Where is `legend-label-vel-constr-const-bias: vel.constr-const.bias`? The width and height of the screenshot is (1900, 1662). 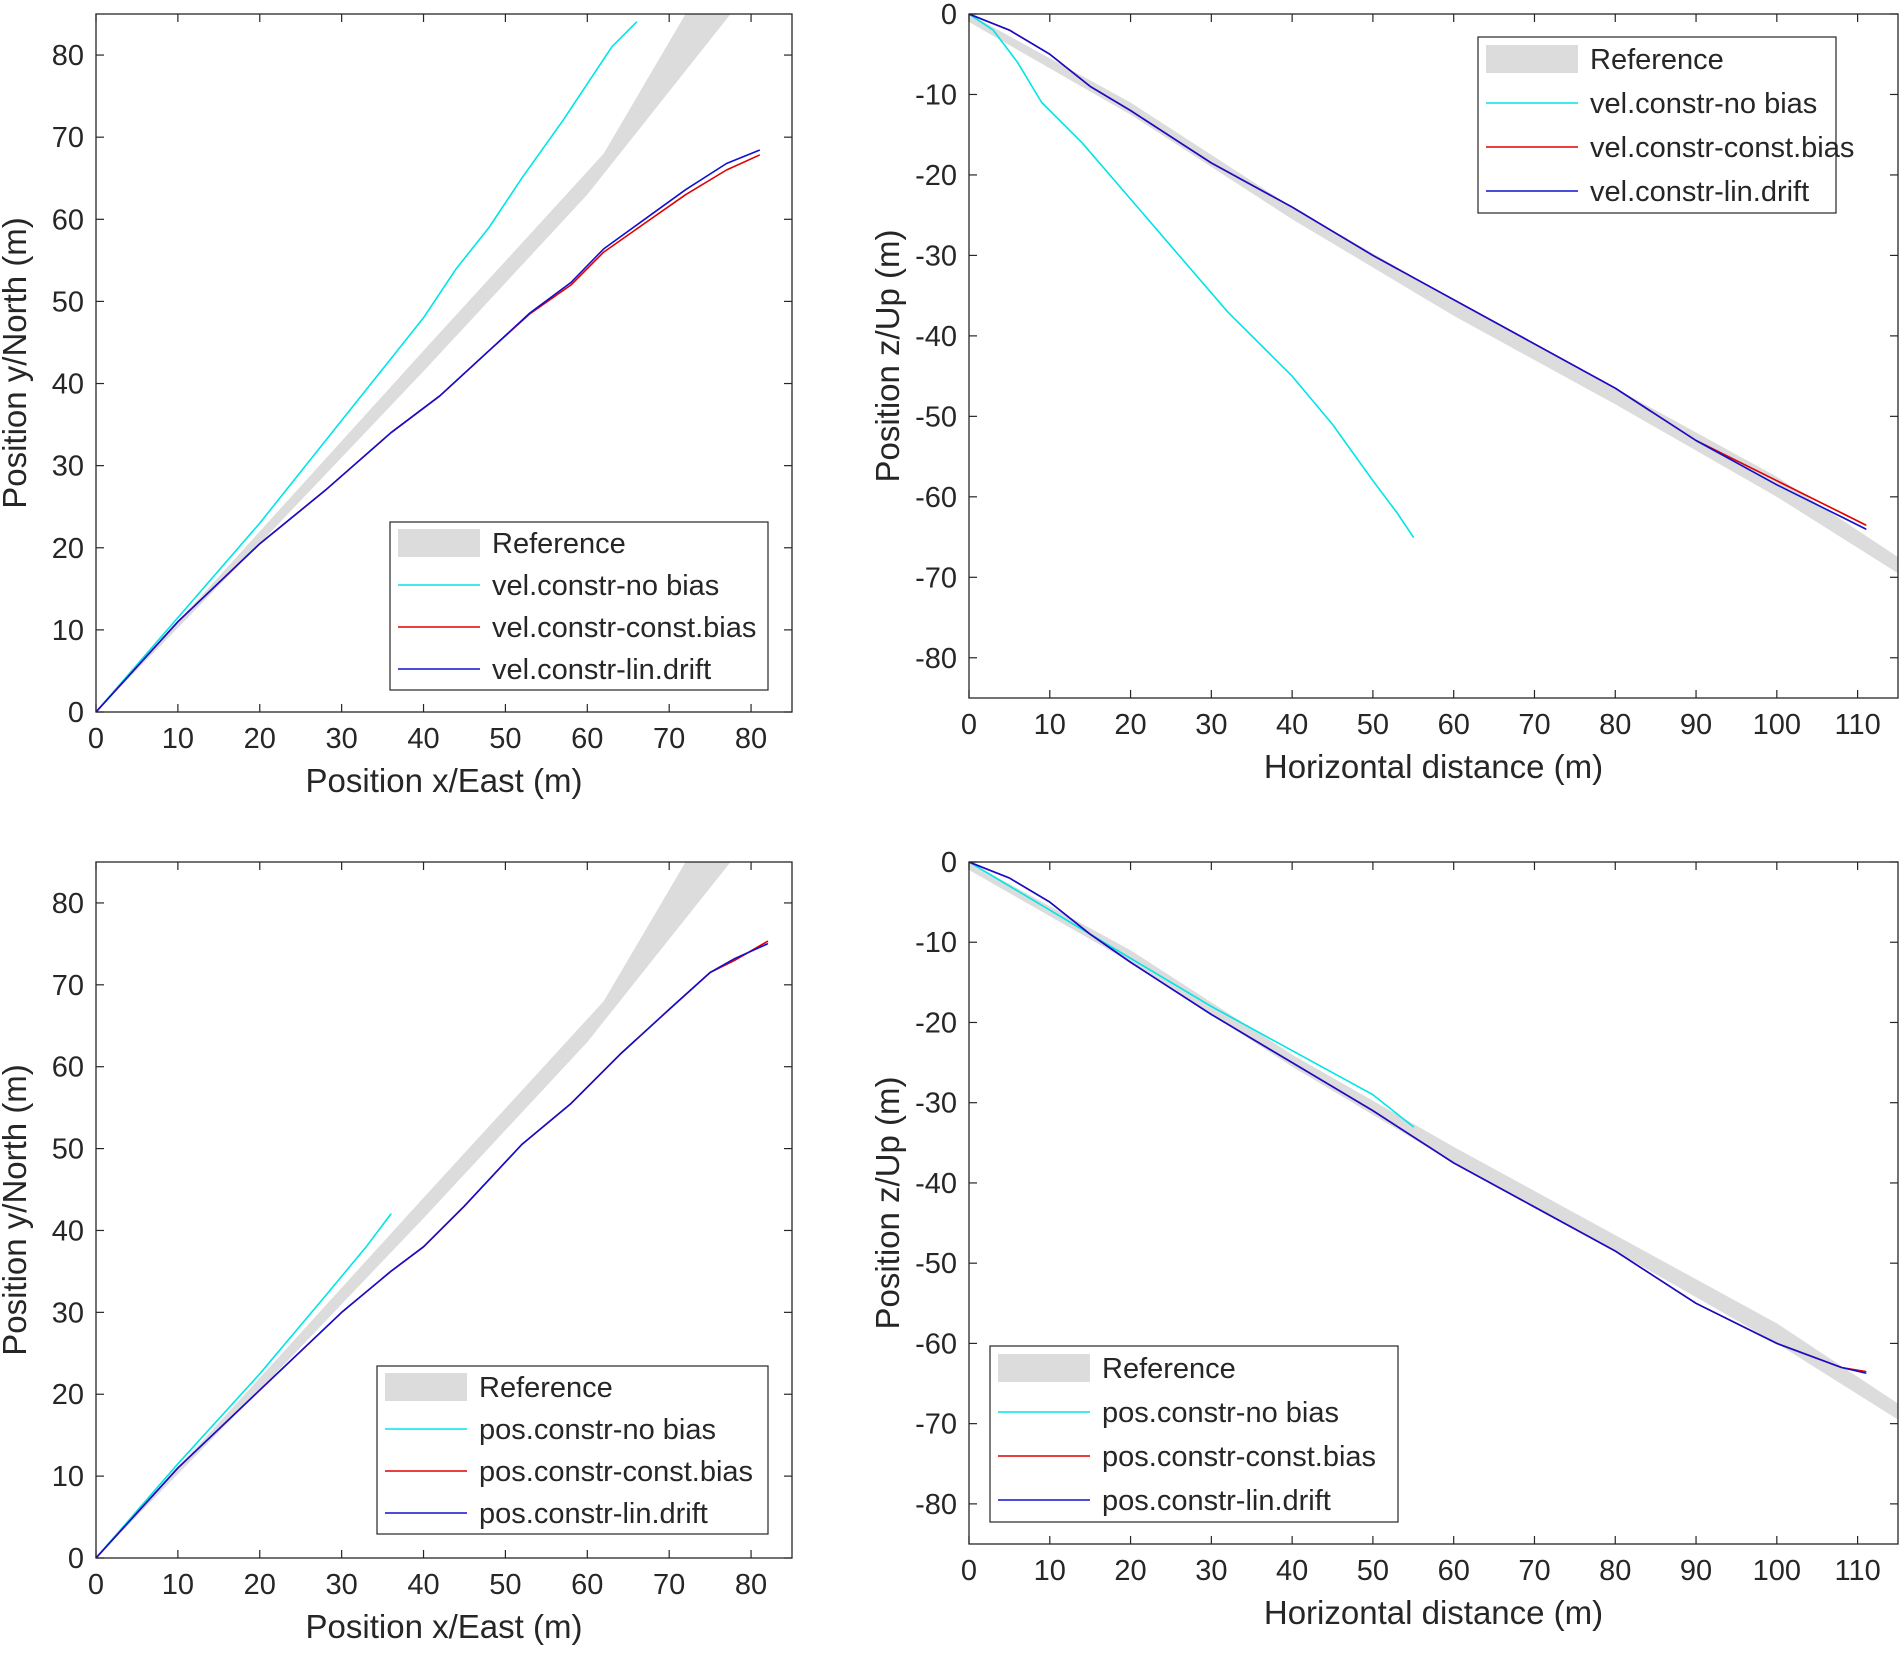 legend-label-vel-constr-const-bias: vel.constr-const.bias is located at coordinates (1722, 148).